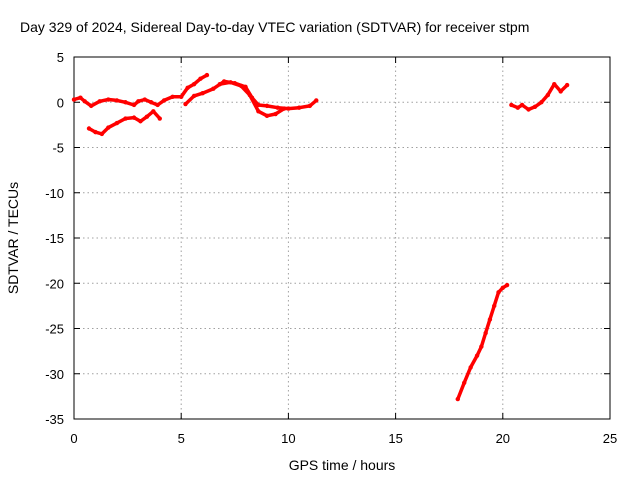 Image resolution: width=640 pixels, height=480 pixels. I want to click on y-tick-labels: 5 0 -5 -10 -15 -20 -25 -30 -35, so click(54, 238).